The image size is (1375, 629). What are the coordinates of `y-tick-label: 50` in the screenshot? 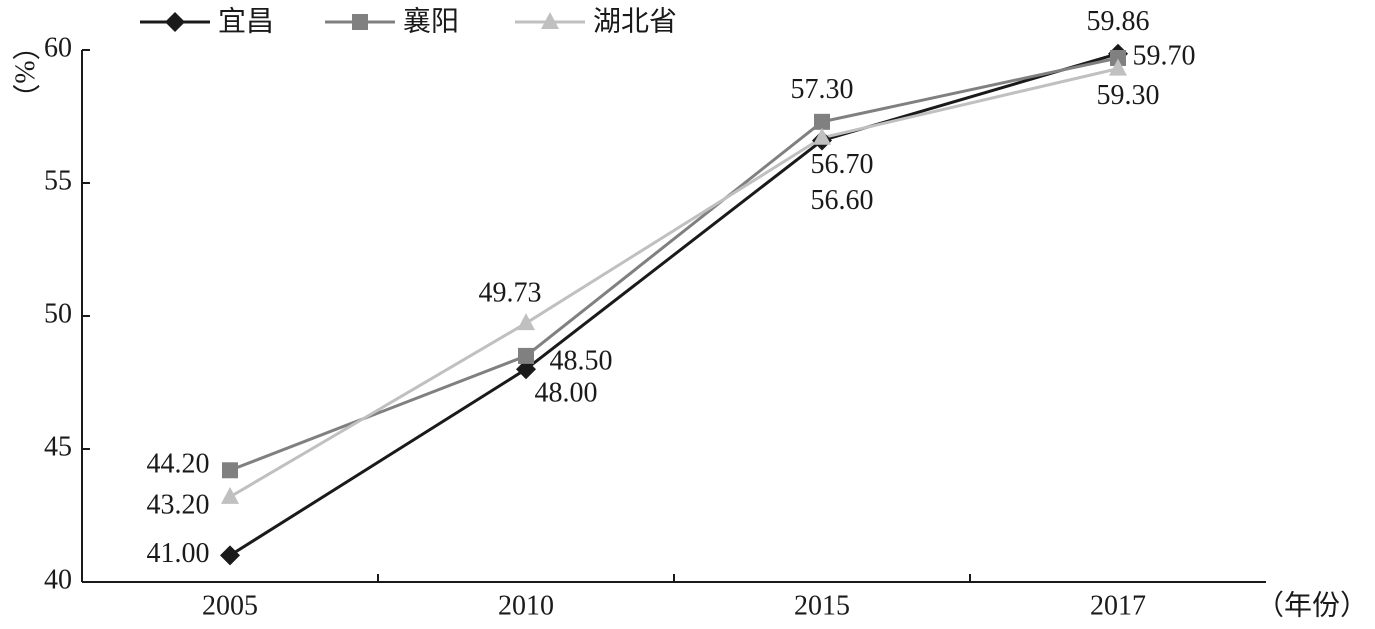 It's located at (58, 313).